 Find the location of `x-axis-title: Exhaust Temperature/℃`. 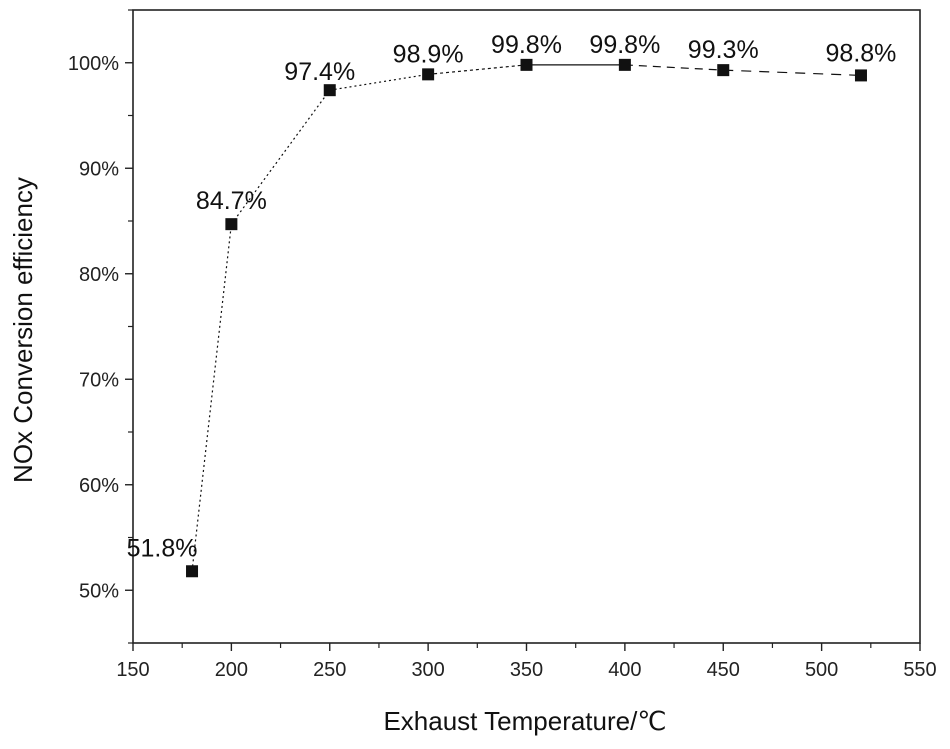

x-axis-title: Exhaust Temperature/℃ is located at coordinates (524, 721).